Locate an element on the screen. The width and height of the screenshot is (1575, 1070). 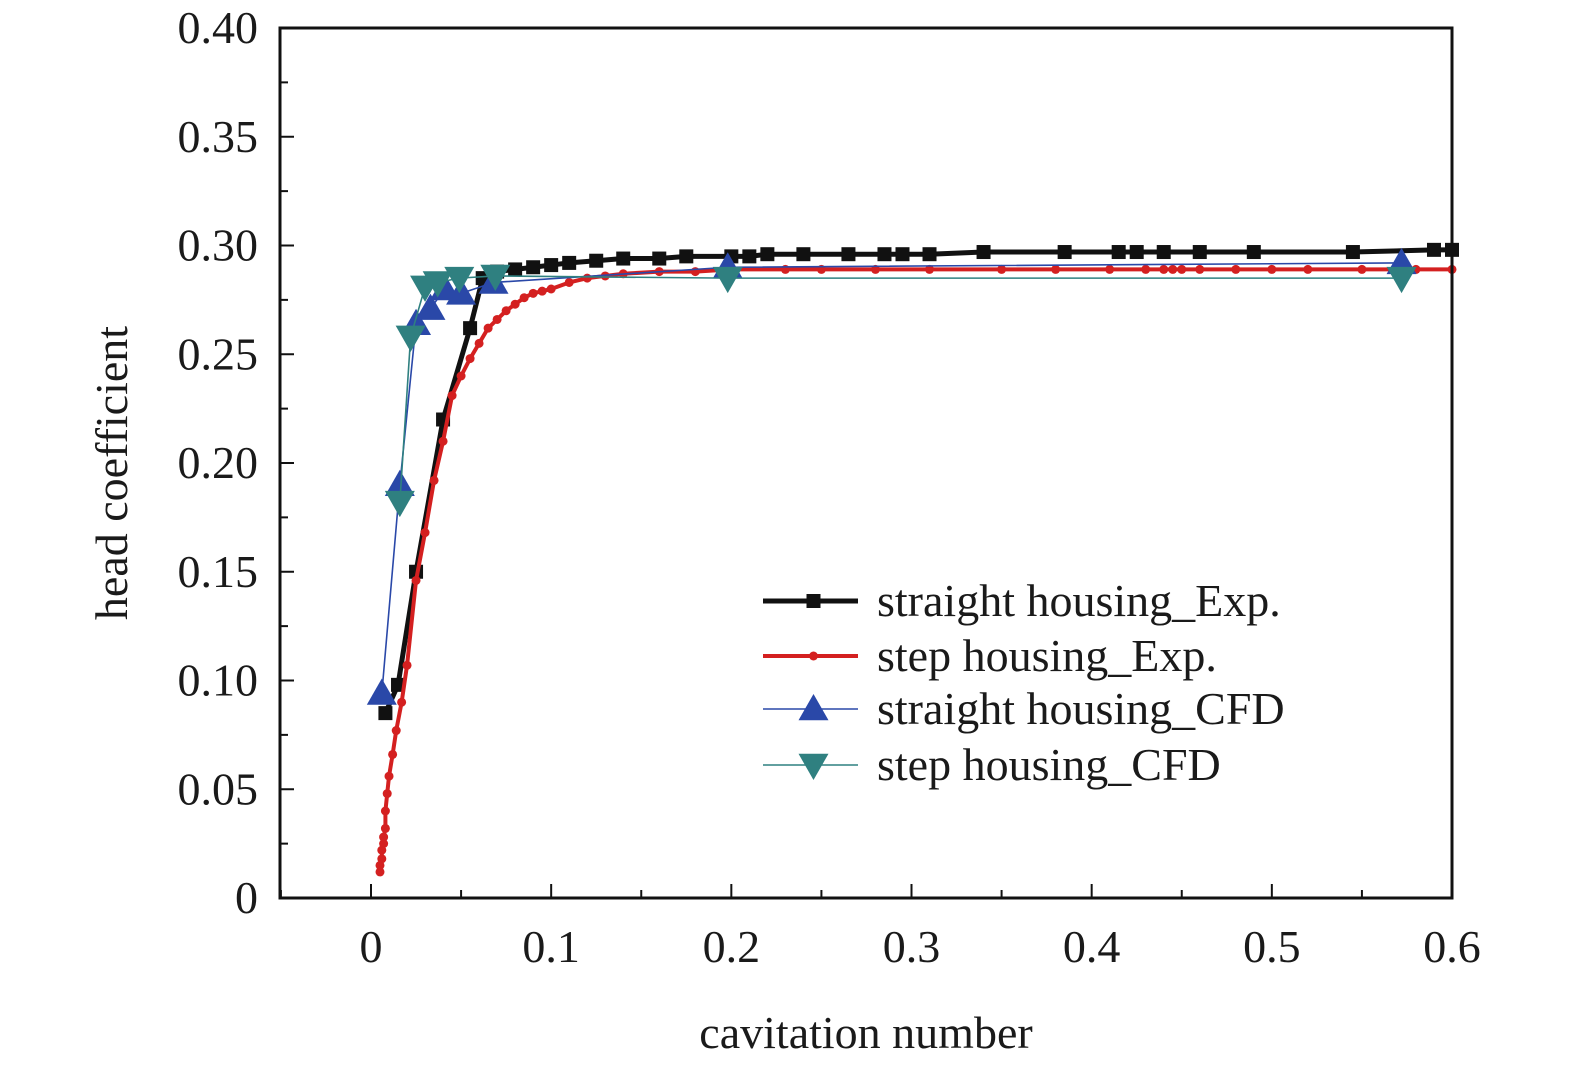
x-tick-label: 0.2 is located at coordinates (732, 946).